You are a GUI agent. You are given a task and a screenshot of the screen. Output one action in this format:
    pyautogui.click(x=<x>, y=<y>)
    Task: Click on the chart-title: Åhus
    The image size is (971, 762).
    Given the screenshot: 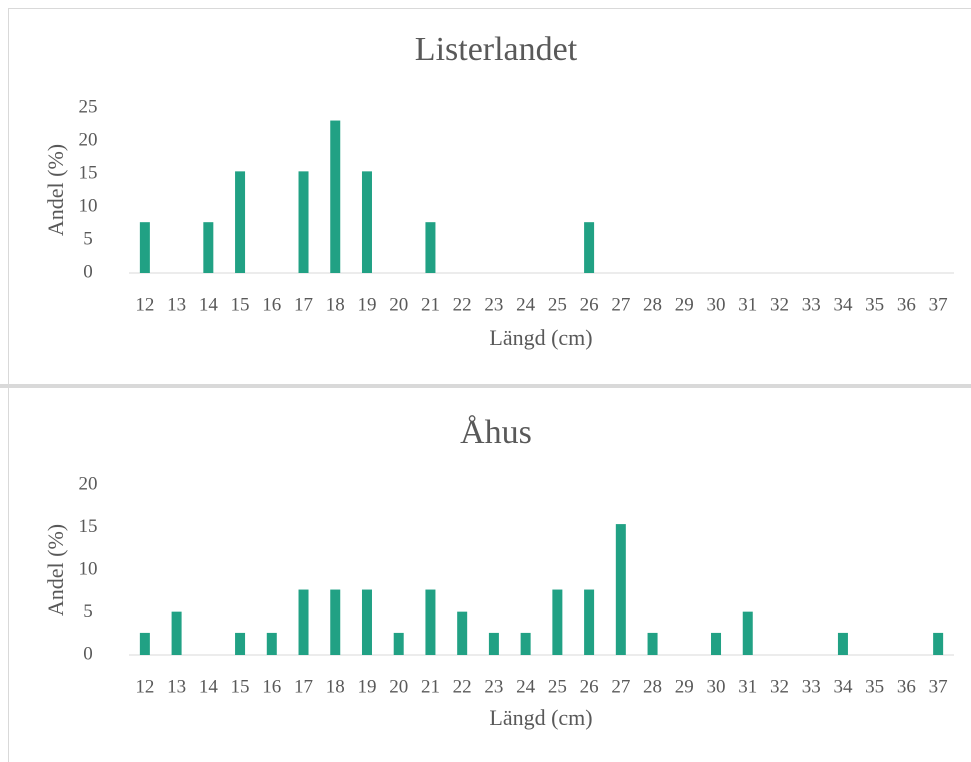 What is the action you would take?
    pyautogui.click(x=496, y=432)
    